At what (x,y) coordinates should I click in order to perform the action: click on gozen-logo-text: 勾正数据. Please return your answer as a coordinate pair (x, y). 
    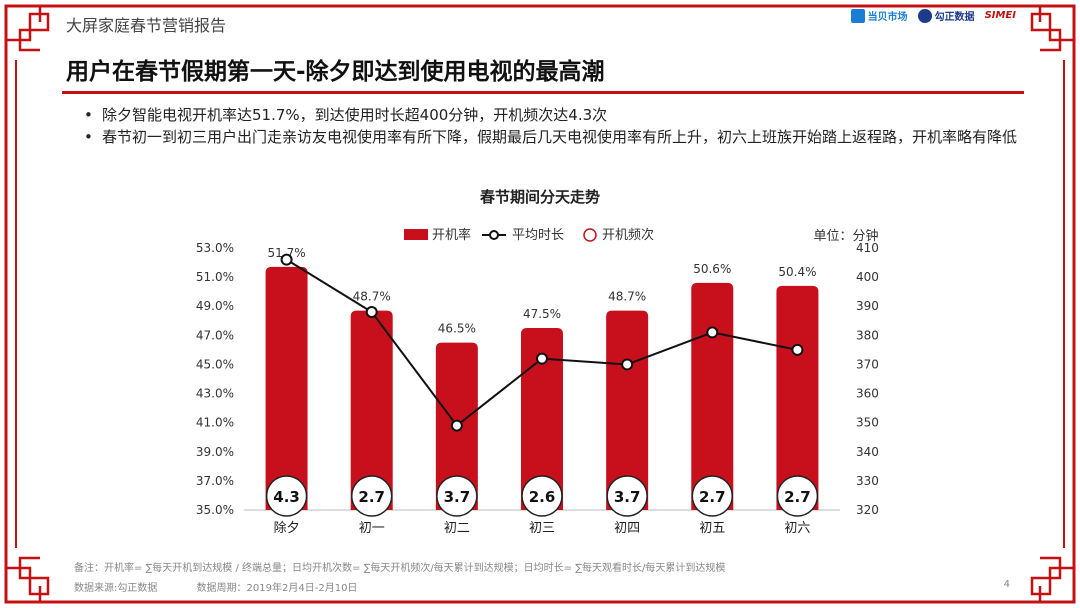
    Looking at the image, I should click on (954, 17).